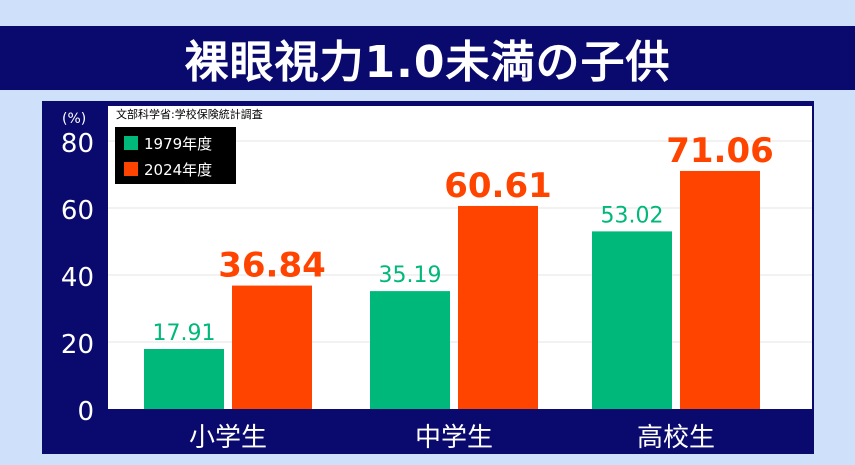 Image resolution: width=855 pixels, height=465 pixels. What do you see at coordinates (74, 119) in the screenshot?
I see `y-axis-unit: (%)` at bounding box center [74, 119].